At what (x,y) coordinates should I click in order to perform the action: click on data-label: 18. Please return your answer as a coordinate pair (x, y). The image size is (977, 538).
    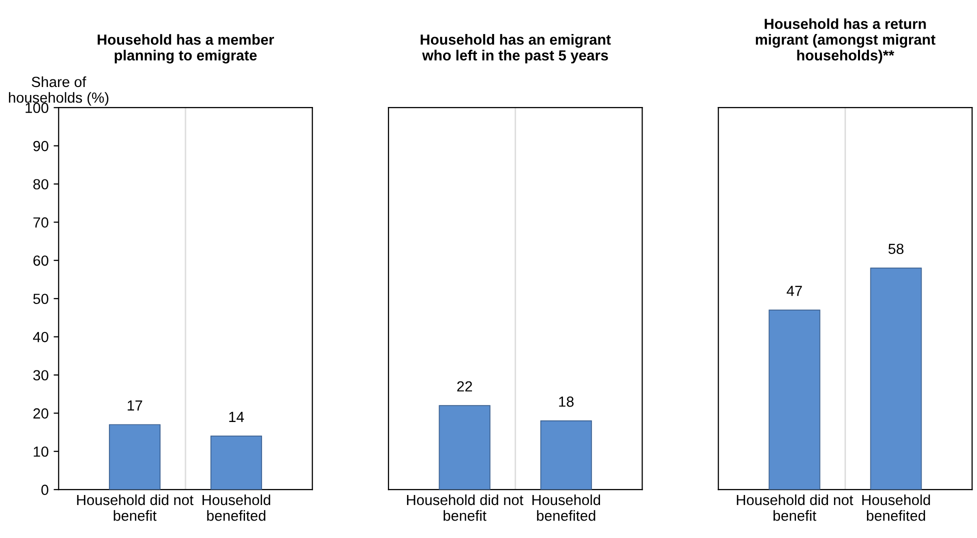
    Looking at the image, I should click on (566, 401).